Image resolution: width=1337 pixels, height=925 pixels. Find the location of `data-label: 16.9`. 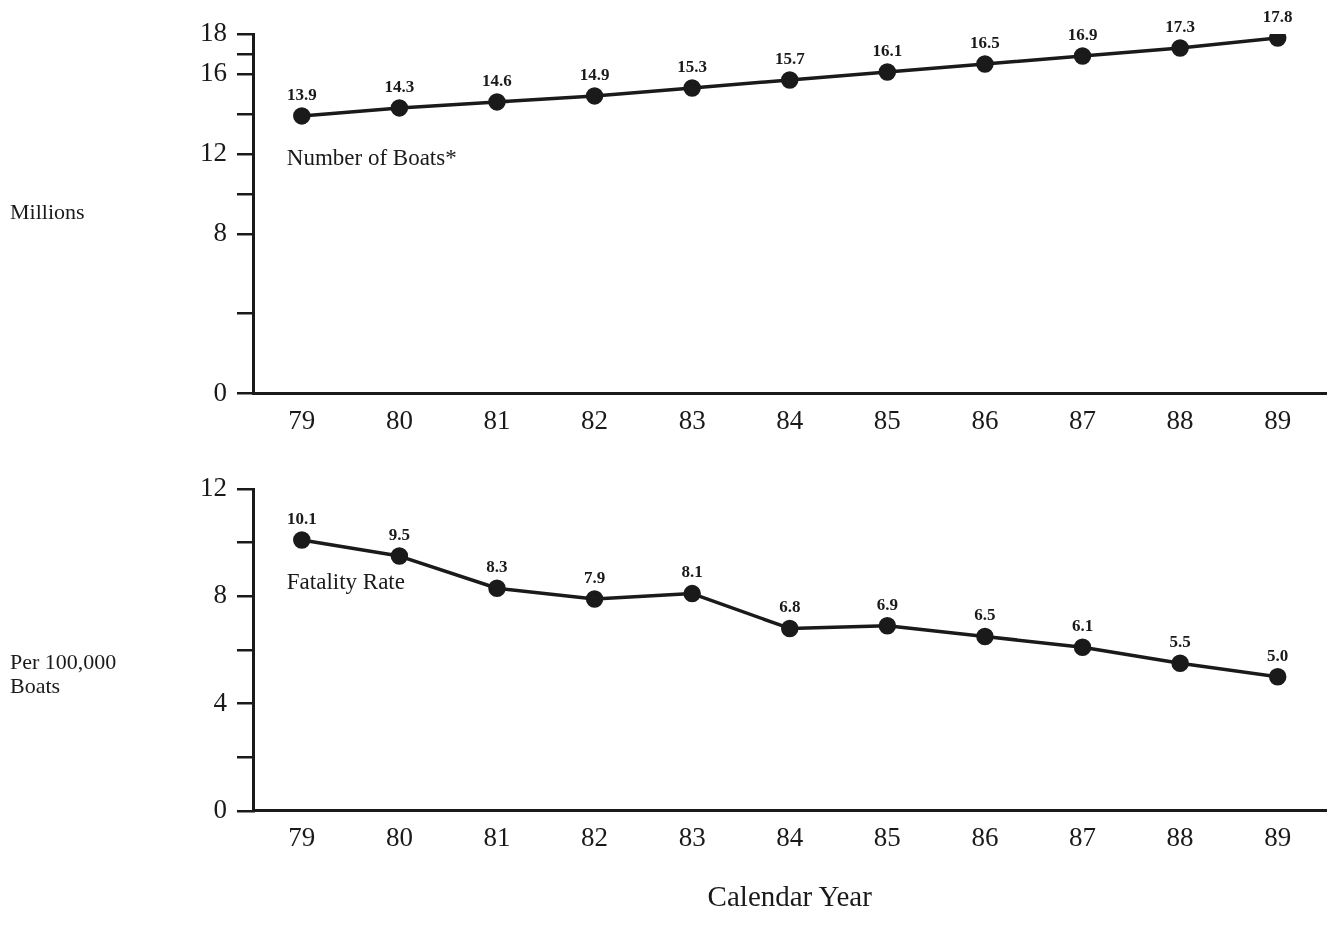

data-label: 16.9 is located at coordinates (1082, 34).